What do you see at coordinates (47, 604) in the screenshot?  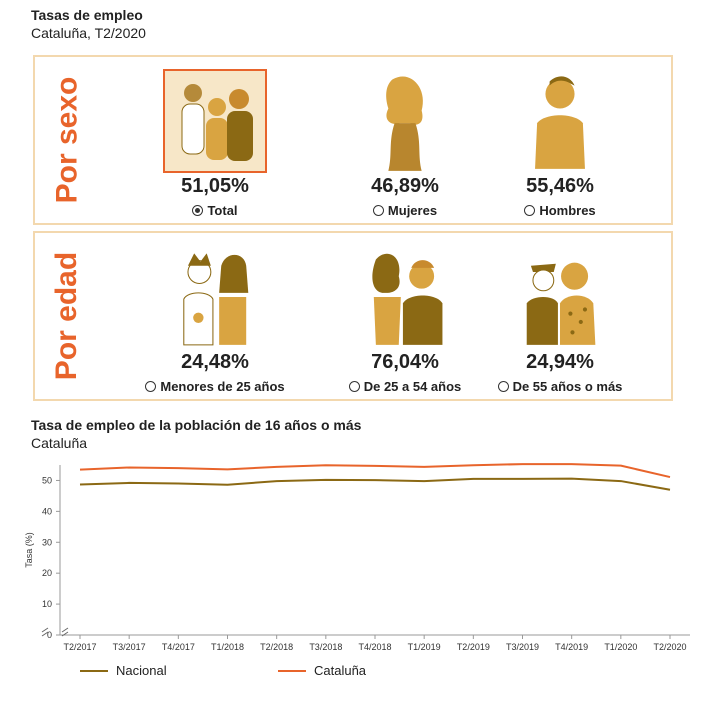 I see `y-tick-label: 10` at bounding box center [47, 604].